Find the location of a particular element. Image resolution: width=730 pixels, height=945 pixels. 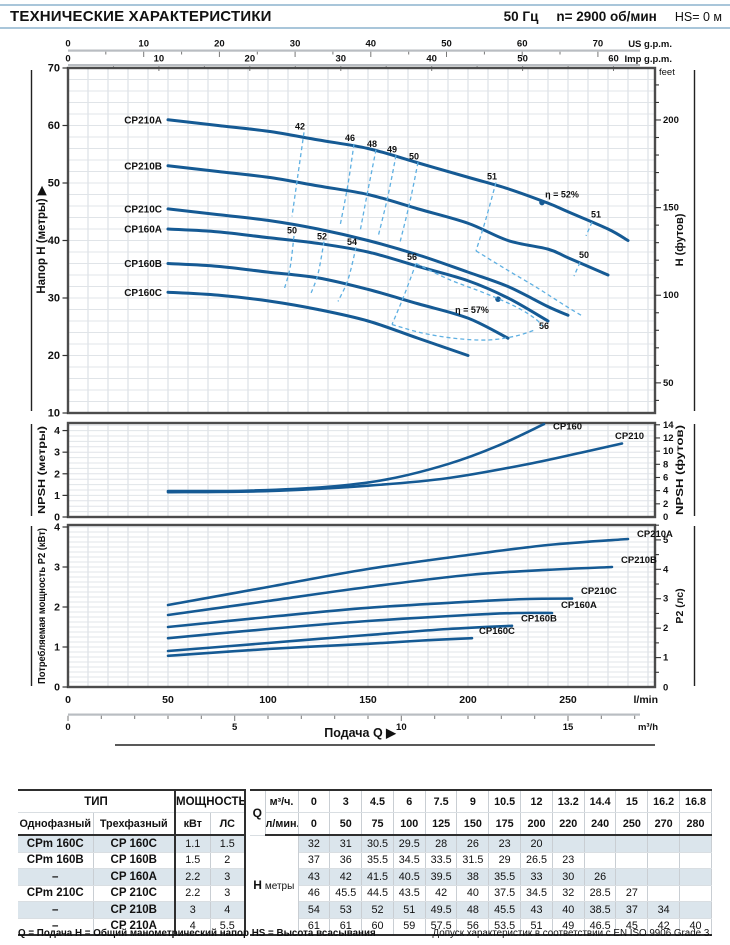

efficiency-lines: 42 46 48 49 50 51 η = 52% 51 50 50 52 54 56 η = 57% 56 is located at coordinates (442, 231).